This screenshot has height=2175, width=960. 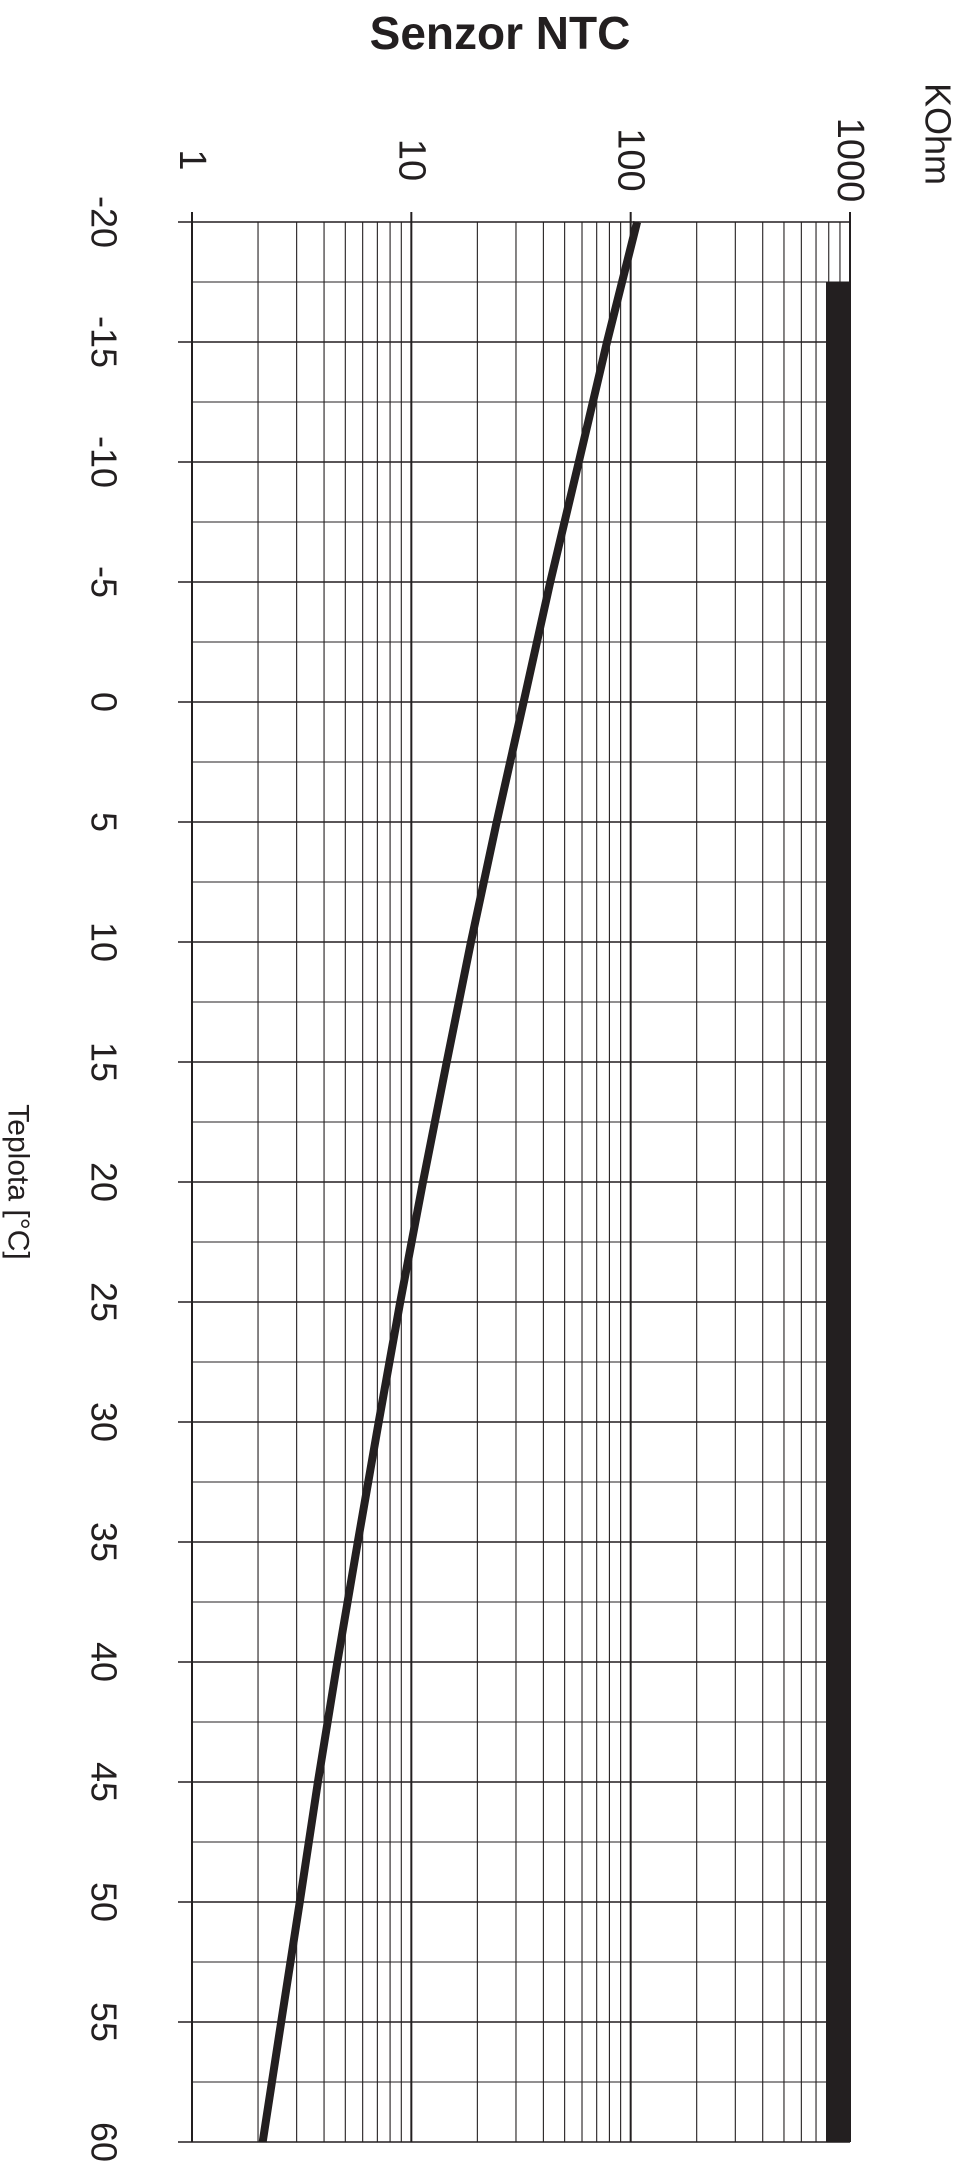 What do you see at coordinates (104, 1902) in the screenshot?
I see `x-tick-label: 50` at bounding box center [104, 1902].